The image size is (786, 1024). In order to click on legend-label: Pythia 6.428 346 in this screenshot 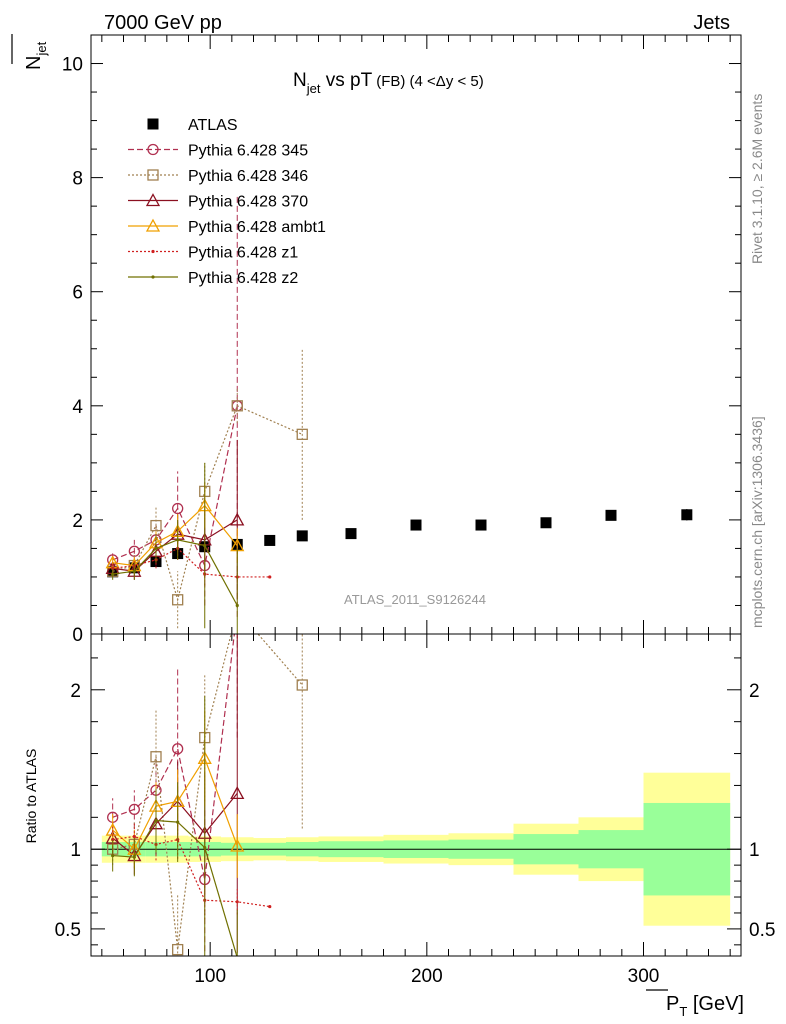, I will do `click(248, 176)`.